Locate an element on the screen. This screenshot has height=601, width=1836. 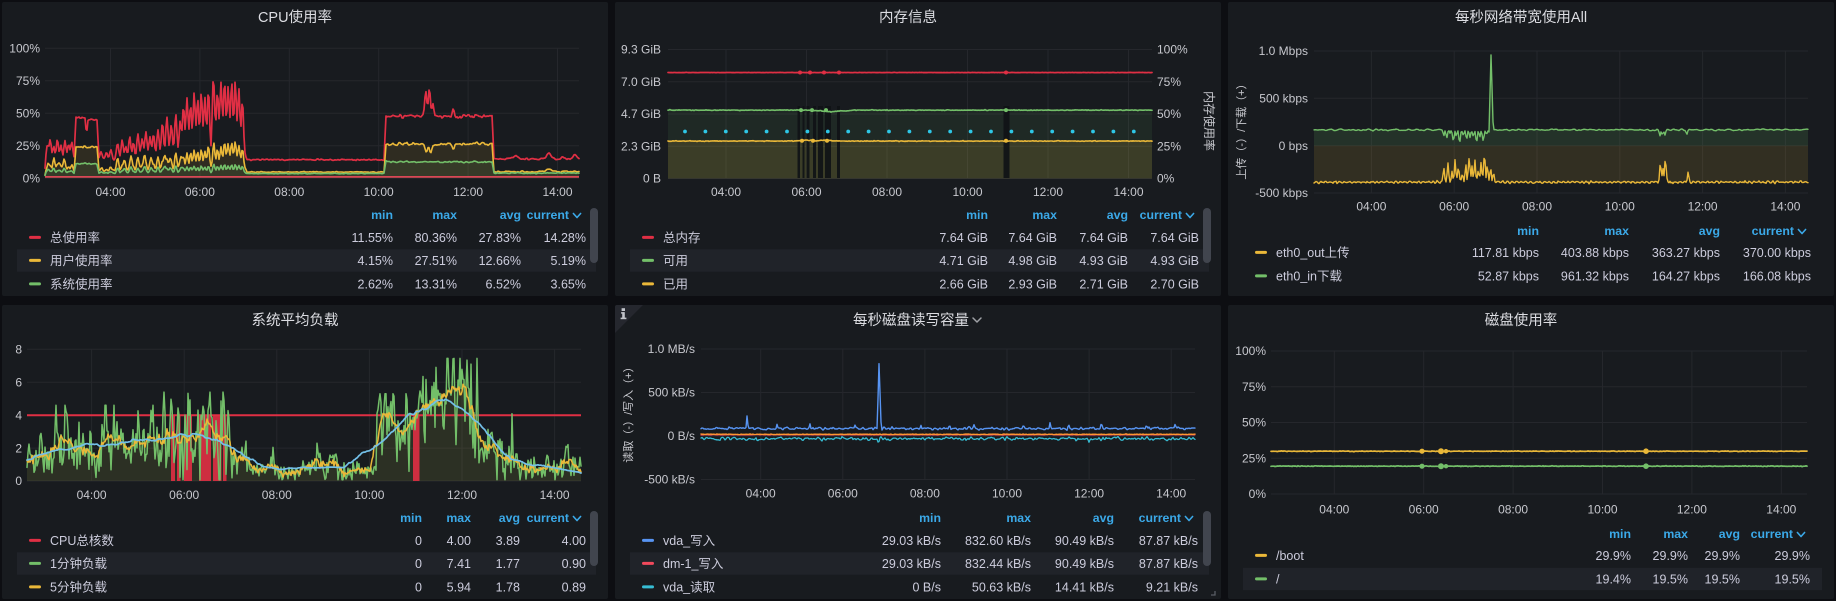
svg-text: 0 bps is located at coordinates (1293, 146).